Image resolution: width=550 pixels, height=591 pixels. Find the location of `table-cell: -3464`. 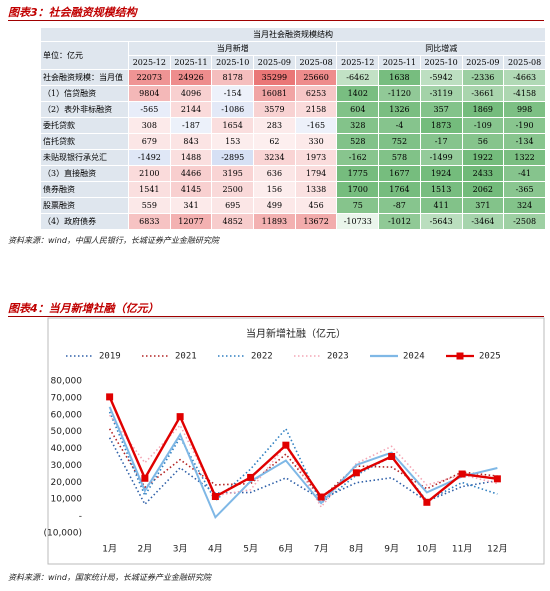

table-cell: -3464 is located at coordinates (483, 221).